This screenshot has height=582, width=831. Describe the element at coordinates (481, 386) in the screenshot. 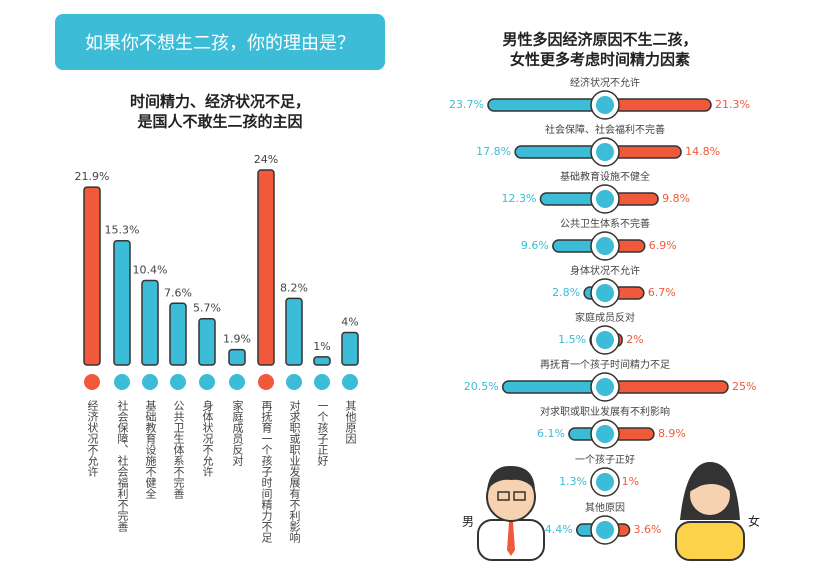

I see `value-label: 20.5%` at that location.